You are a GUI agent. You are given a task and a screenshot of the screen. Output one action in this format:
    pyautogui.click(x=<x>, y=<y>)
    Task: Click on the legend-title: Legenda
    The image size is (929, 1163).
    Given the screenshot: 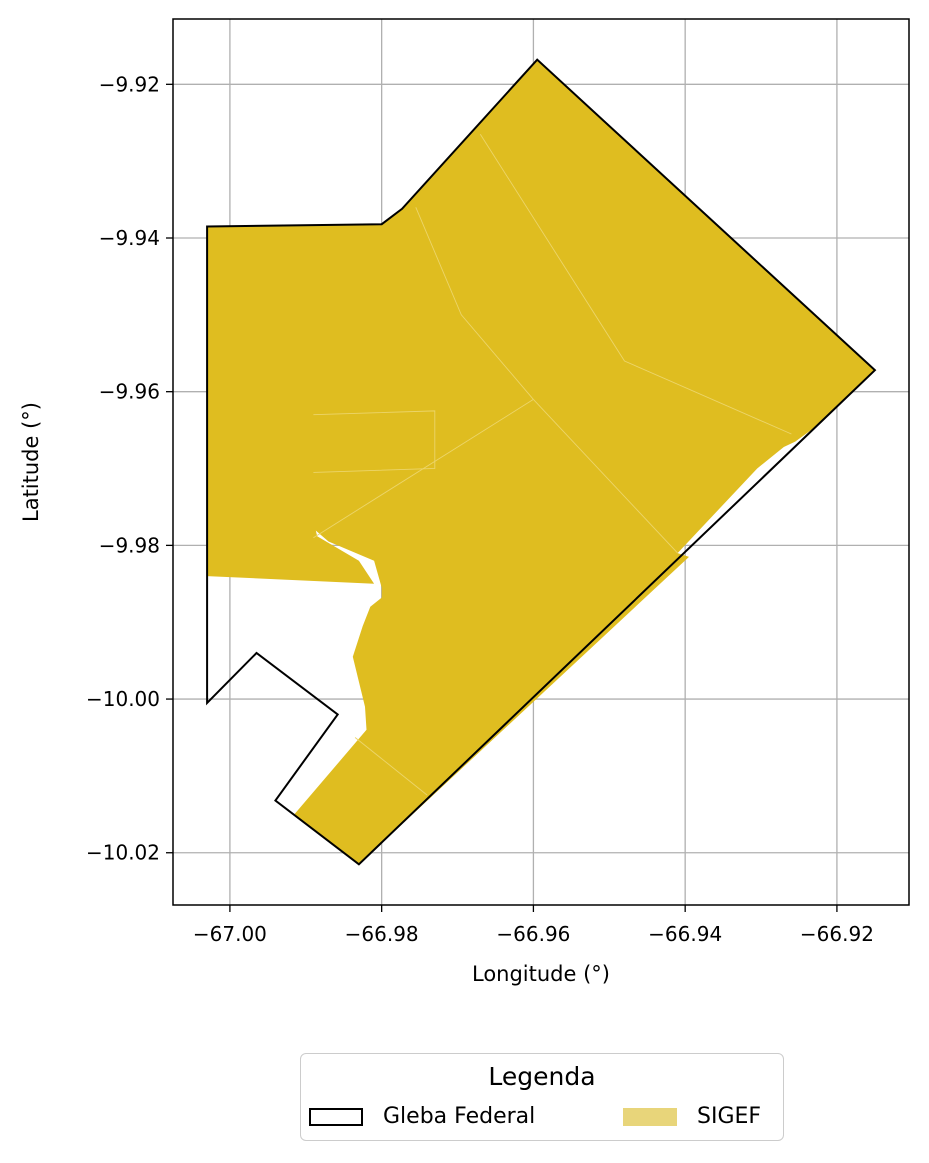 What is the action you would take?
    pyautogui.click(x=542, y=1076)
    